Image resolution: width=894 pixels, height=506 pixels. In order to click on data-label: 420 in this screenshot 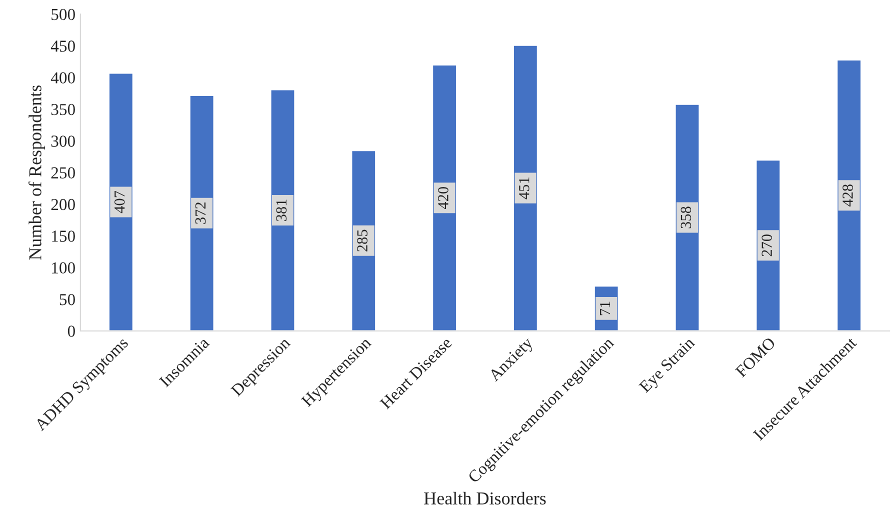, I will do `click(443, 198)`.